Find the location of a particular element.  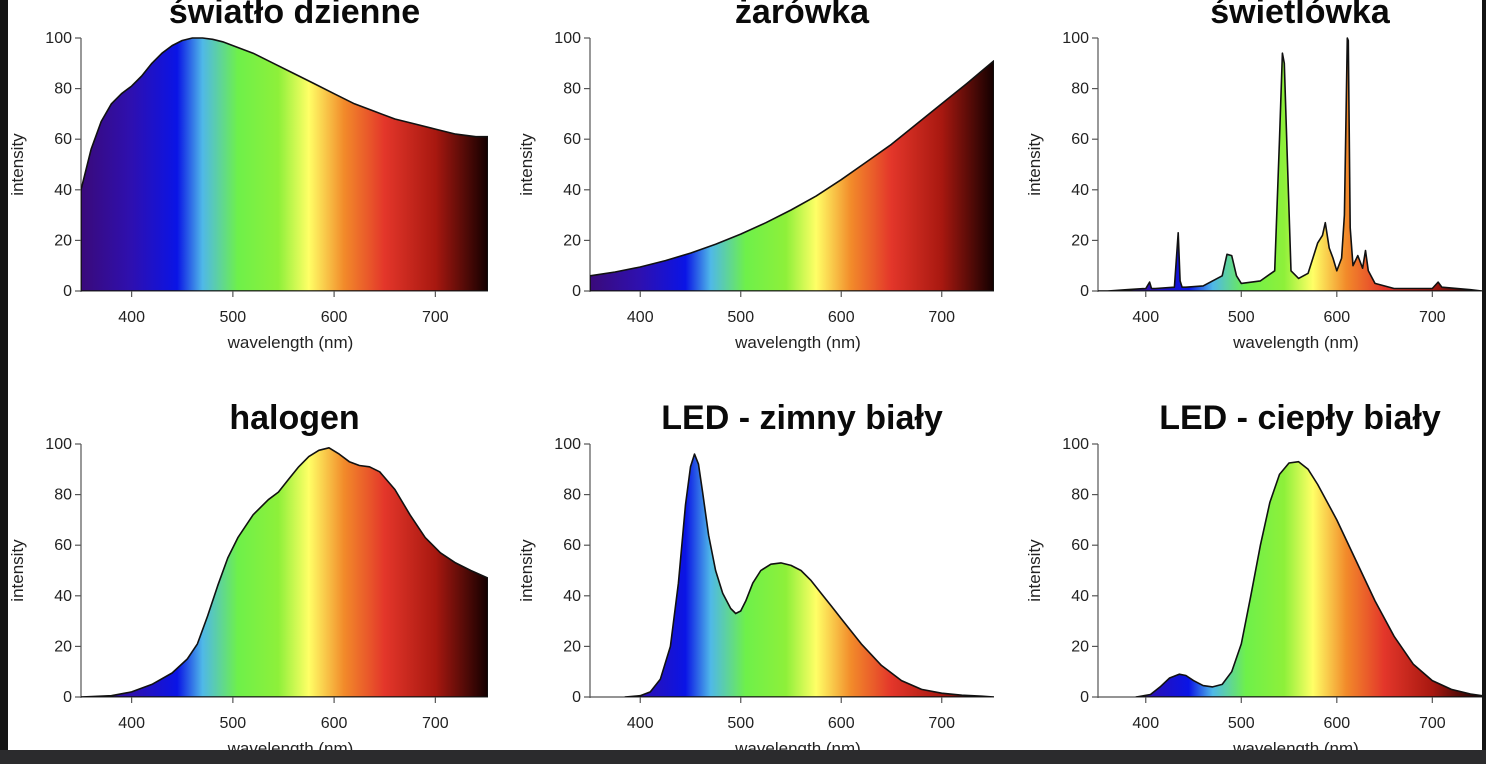

chart-4-spectrum-area is located at coordinates (284, 572).